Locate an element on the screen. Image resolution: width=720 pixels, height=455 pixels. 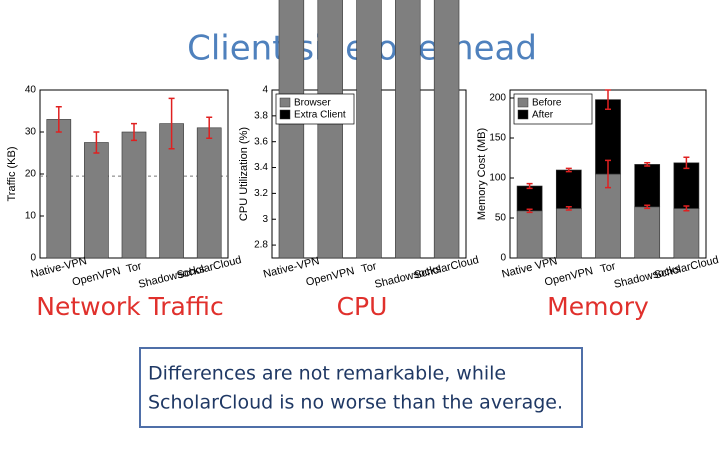
y-tick-label: 50 is located at coordinates (501, 218).